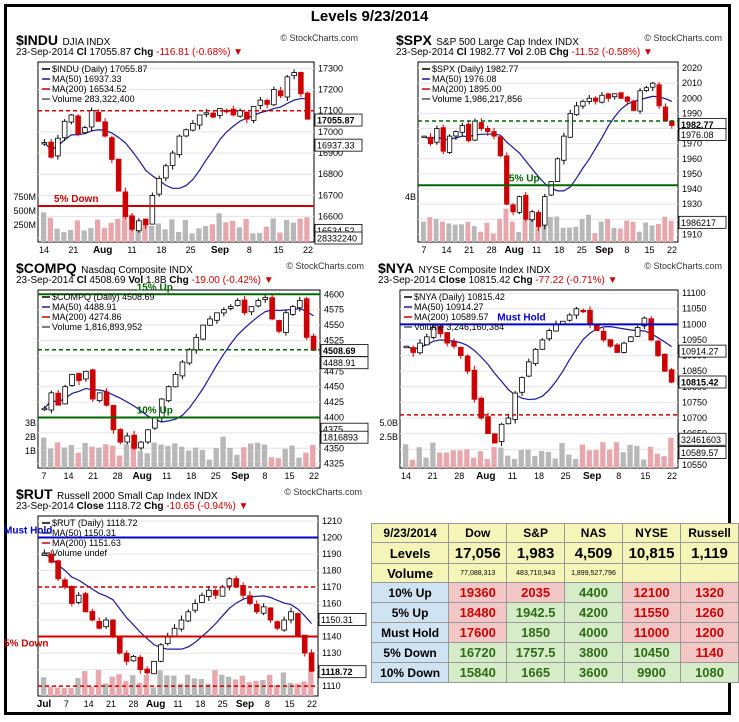 Image resolution: width=739 pixels, height=722 pixels. What do you see at coordinates (87, 317) in the screenshot?
I see `legend-entry: MA(200) 4274.86` at bounding box center [87, 317].